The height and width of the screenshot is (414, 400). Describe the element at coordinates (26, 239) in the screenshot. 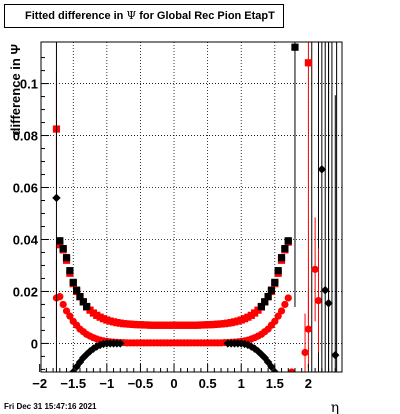

I see `y-tick-label: 0.04` at that location.